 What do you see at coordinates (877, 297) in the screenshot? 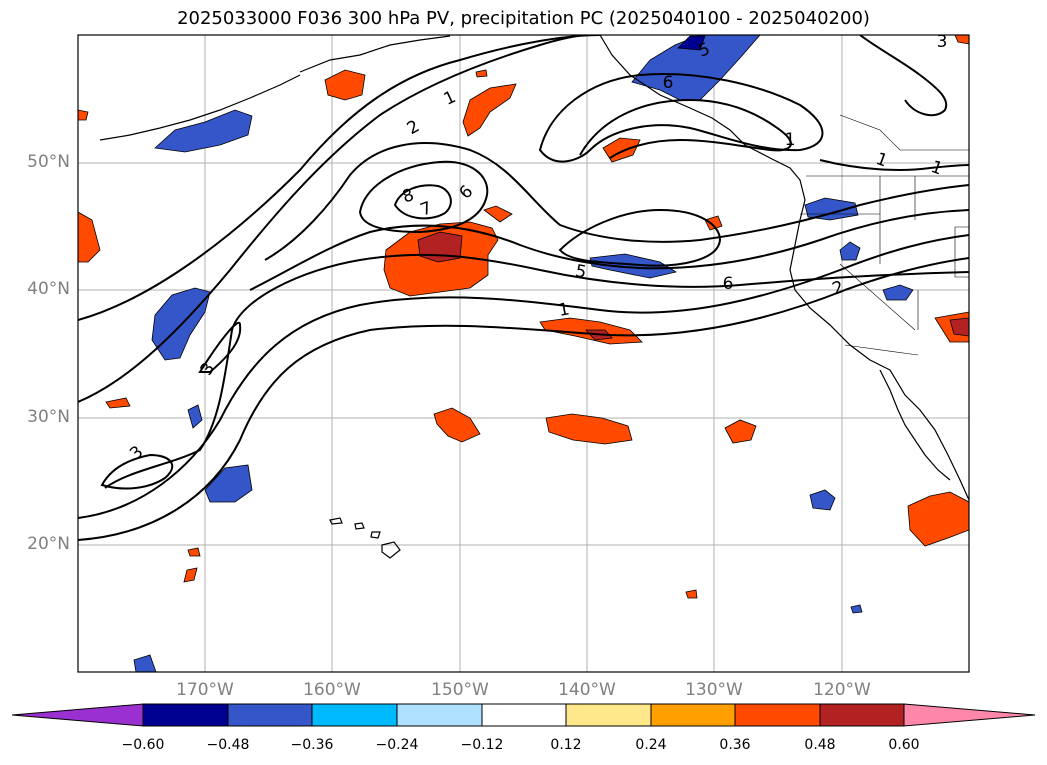
I see `border-ca-nv` at bounding box center [877, 297].